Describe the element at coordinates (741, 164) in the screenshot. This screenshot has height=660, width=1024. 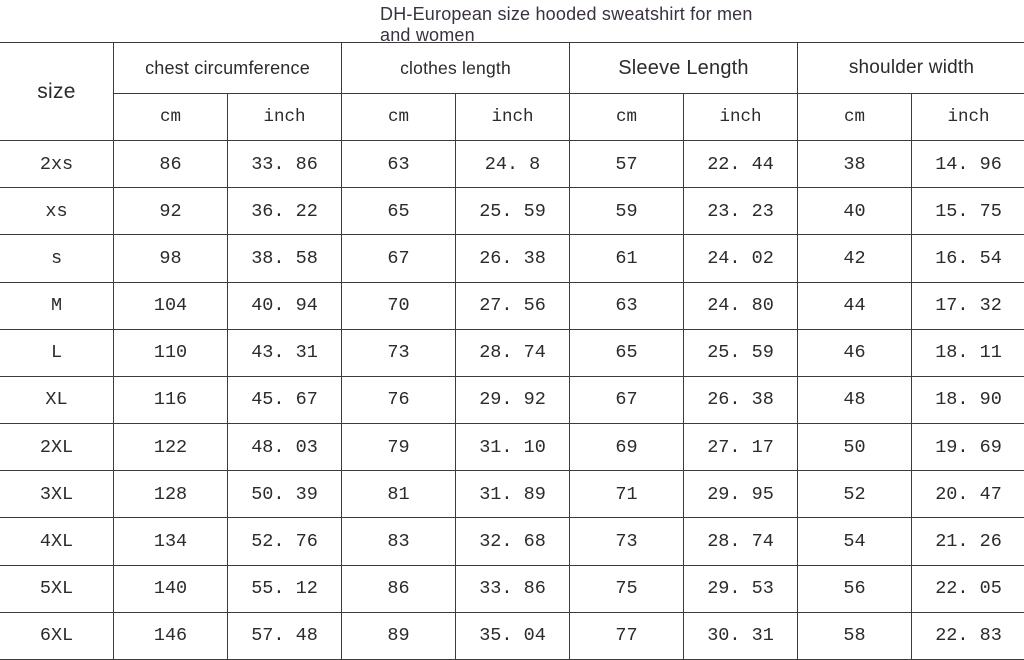
I see `value-cell: 22. 44` at that location.